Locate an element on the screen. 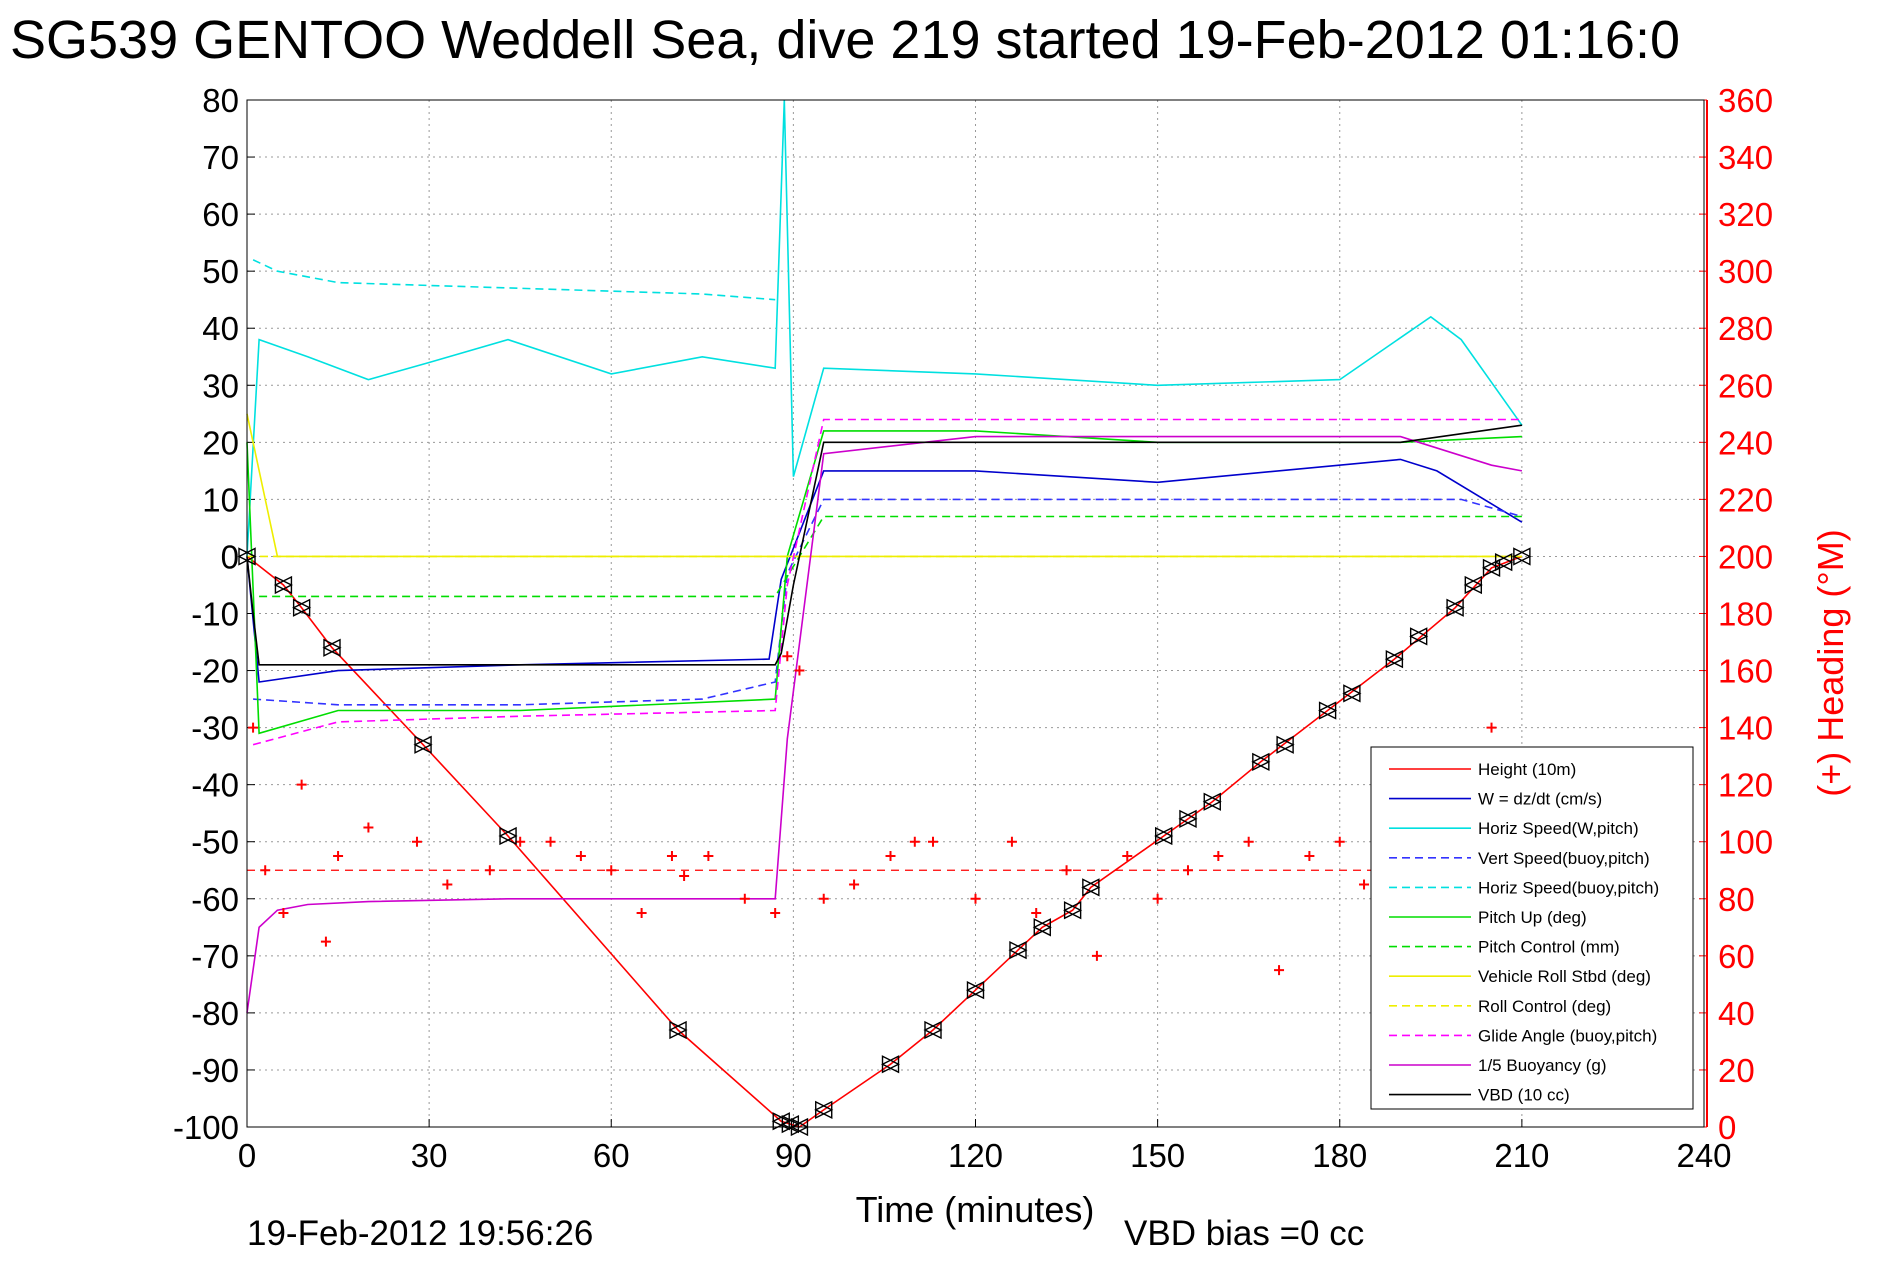  x-tick-label: 240 is located at coordinates (1703, 1155).